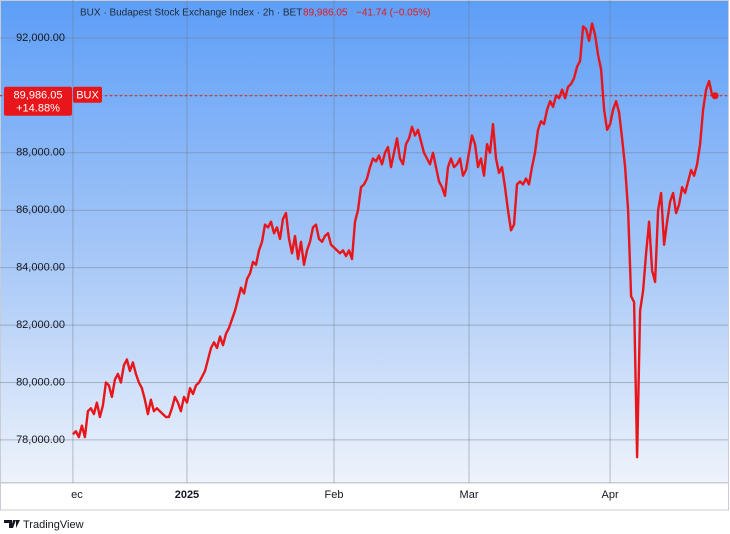 This screenshot has height=534, width=730. I want to click on price-tag-change: +14.88%, so click(38, 109).